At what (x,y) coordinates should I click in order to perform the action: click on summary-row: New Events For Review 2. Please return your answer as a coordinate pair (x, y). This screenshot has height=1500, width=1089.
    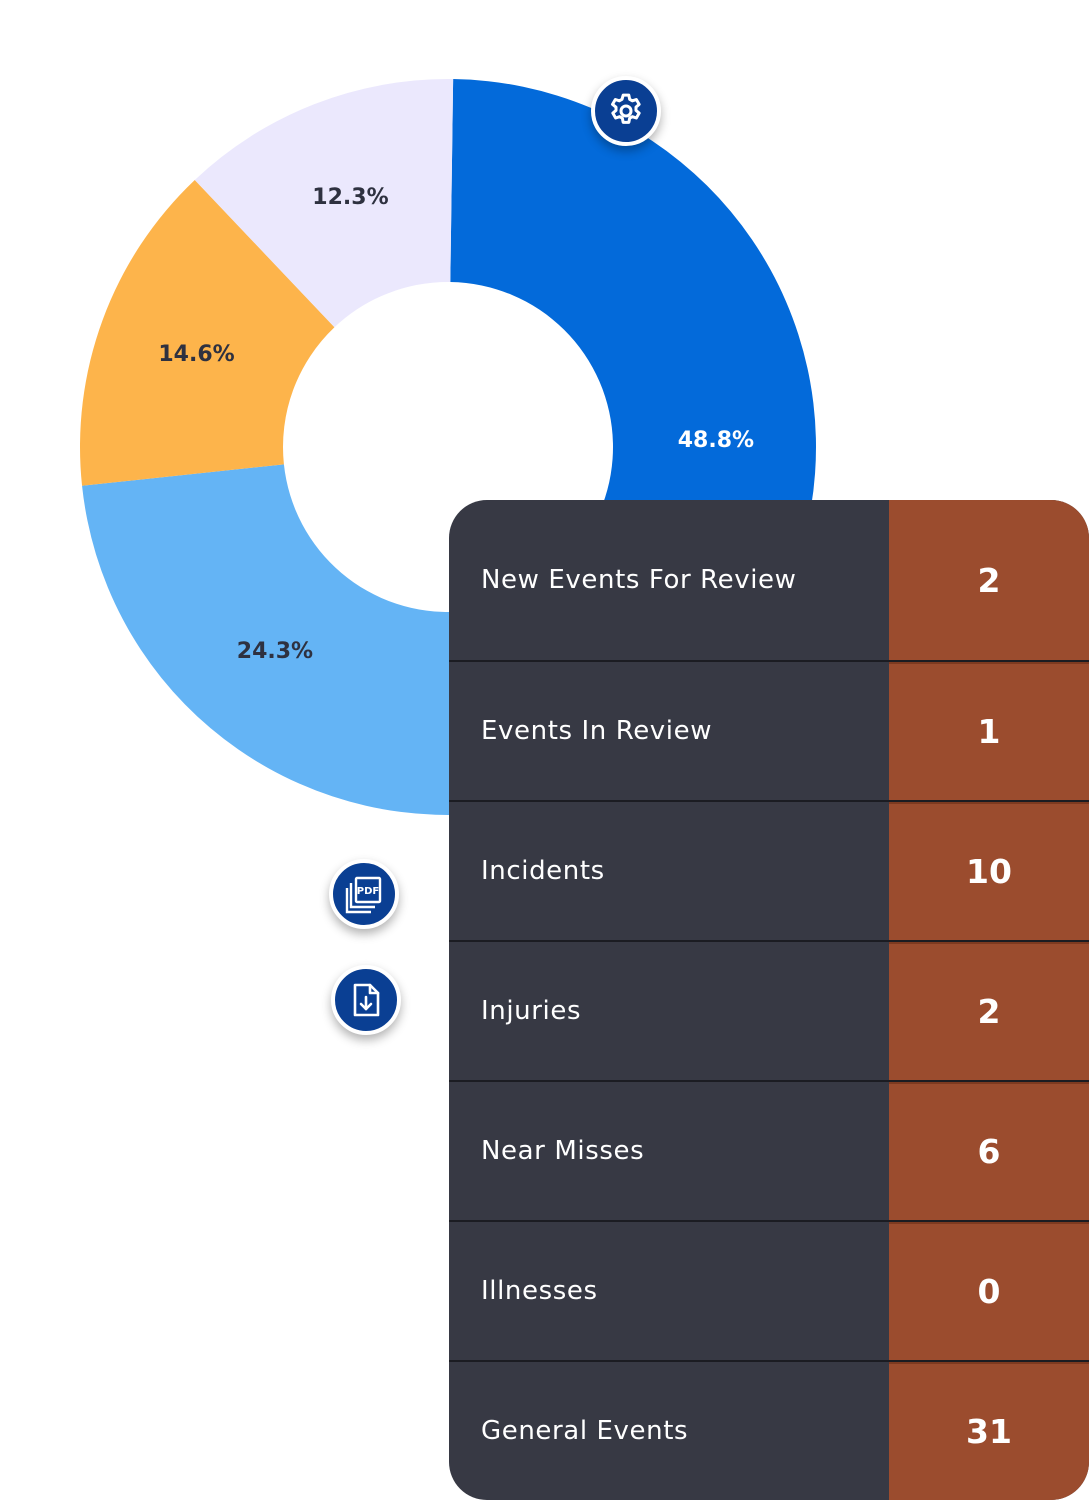
    Looking at the image, I should click on (769, 580).